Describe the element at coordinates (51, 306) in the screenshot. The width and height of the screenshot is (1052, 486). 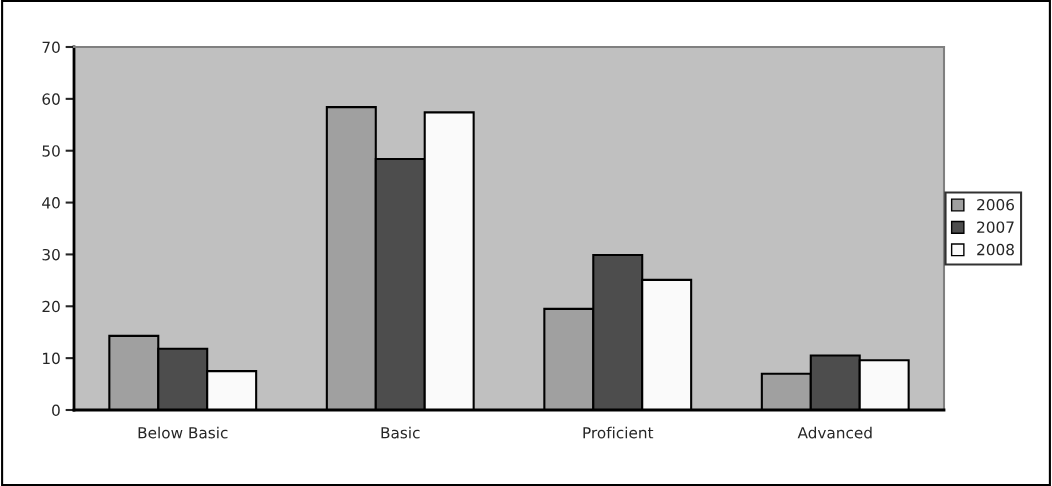
I see `y-tick-label: 20` at that location.